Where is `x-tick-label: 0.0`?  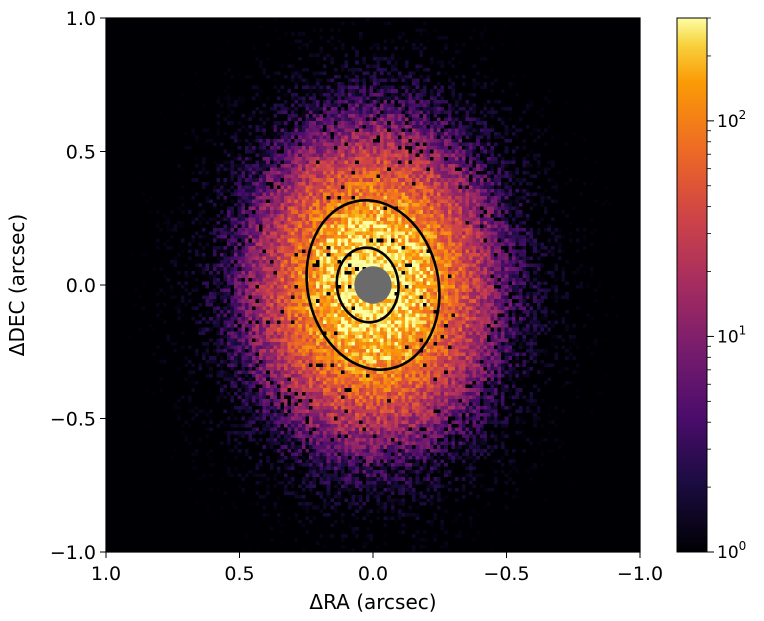 x-tick-label: 0.0 is located at coordinates (373, 574).